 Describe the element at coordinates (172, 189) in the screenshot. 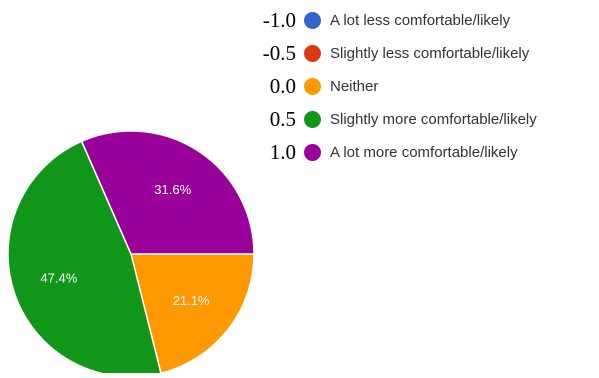

I see `slice-percent-label: 31.6%` at that location.